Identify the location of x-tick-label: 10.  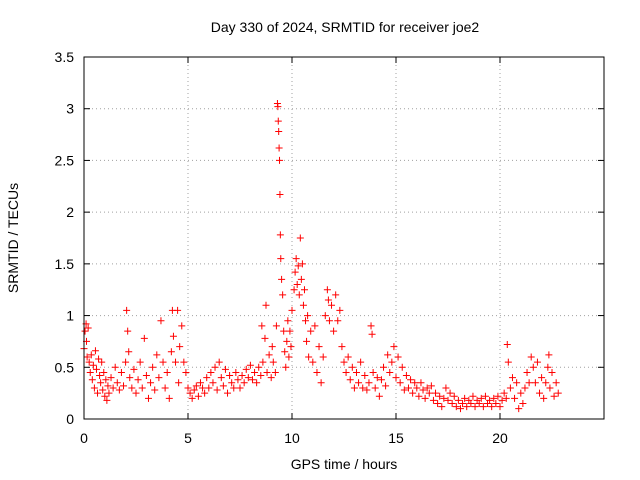
(292, 438).